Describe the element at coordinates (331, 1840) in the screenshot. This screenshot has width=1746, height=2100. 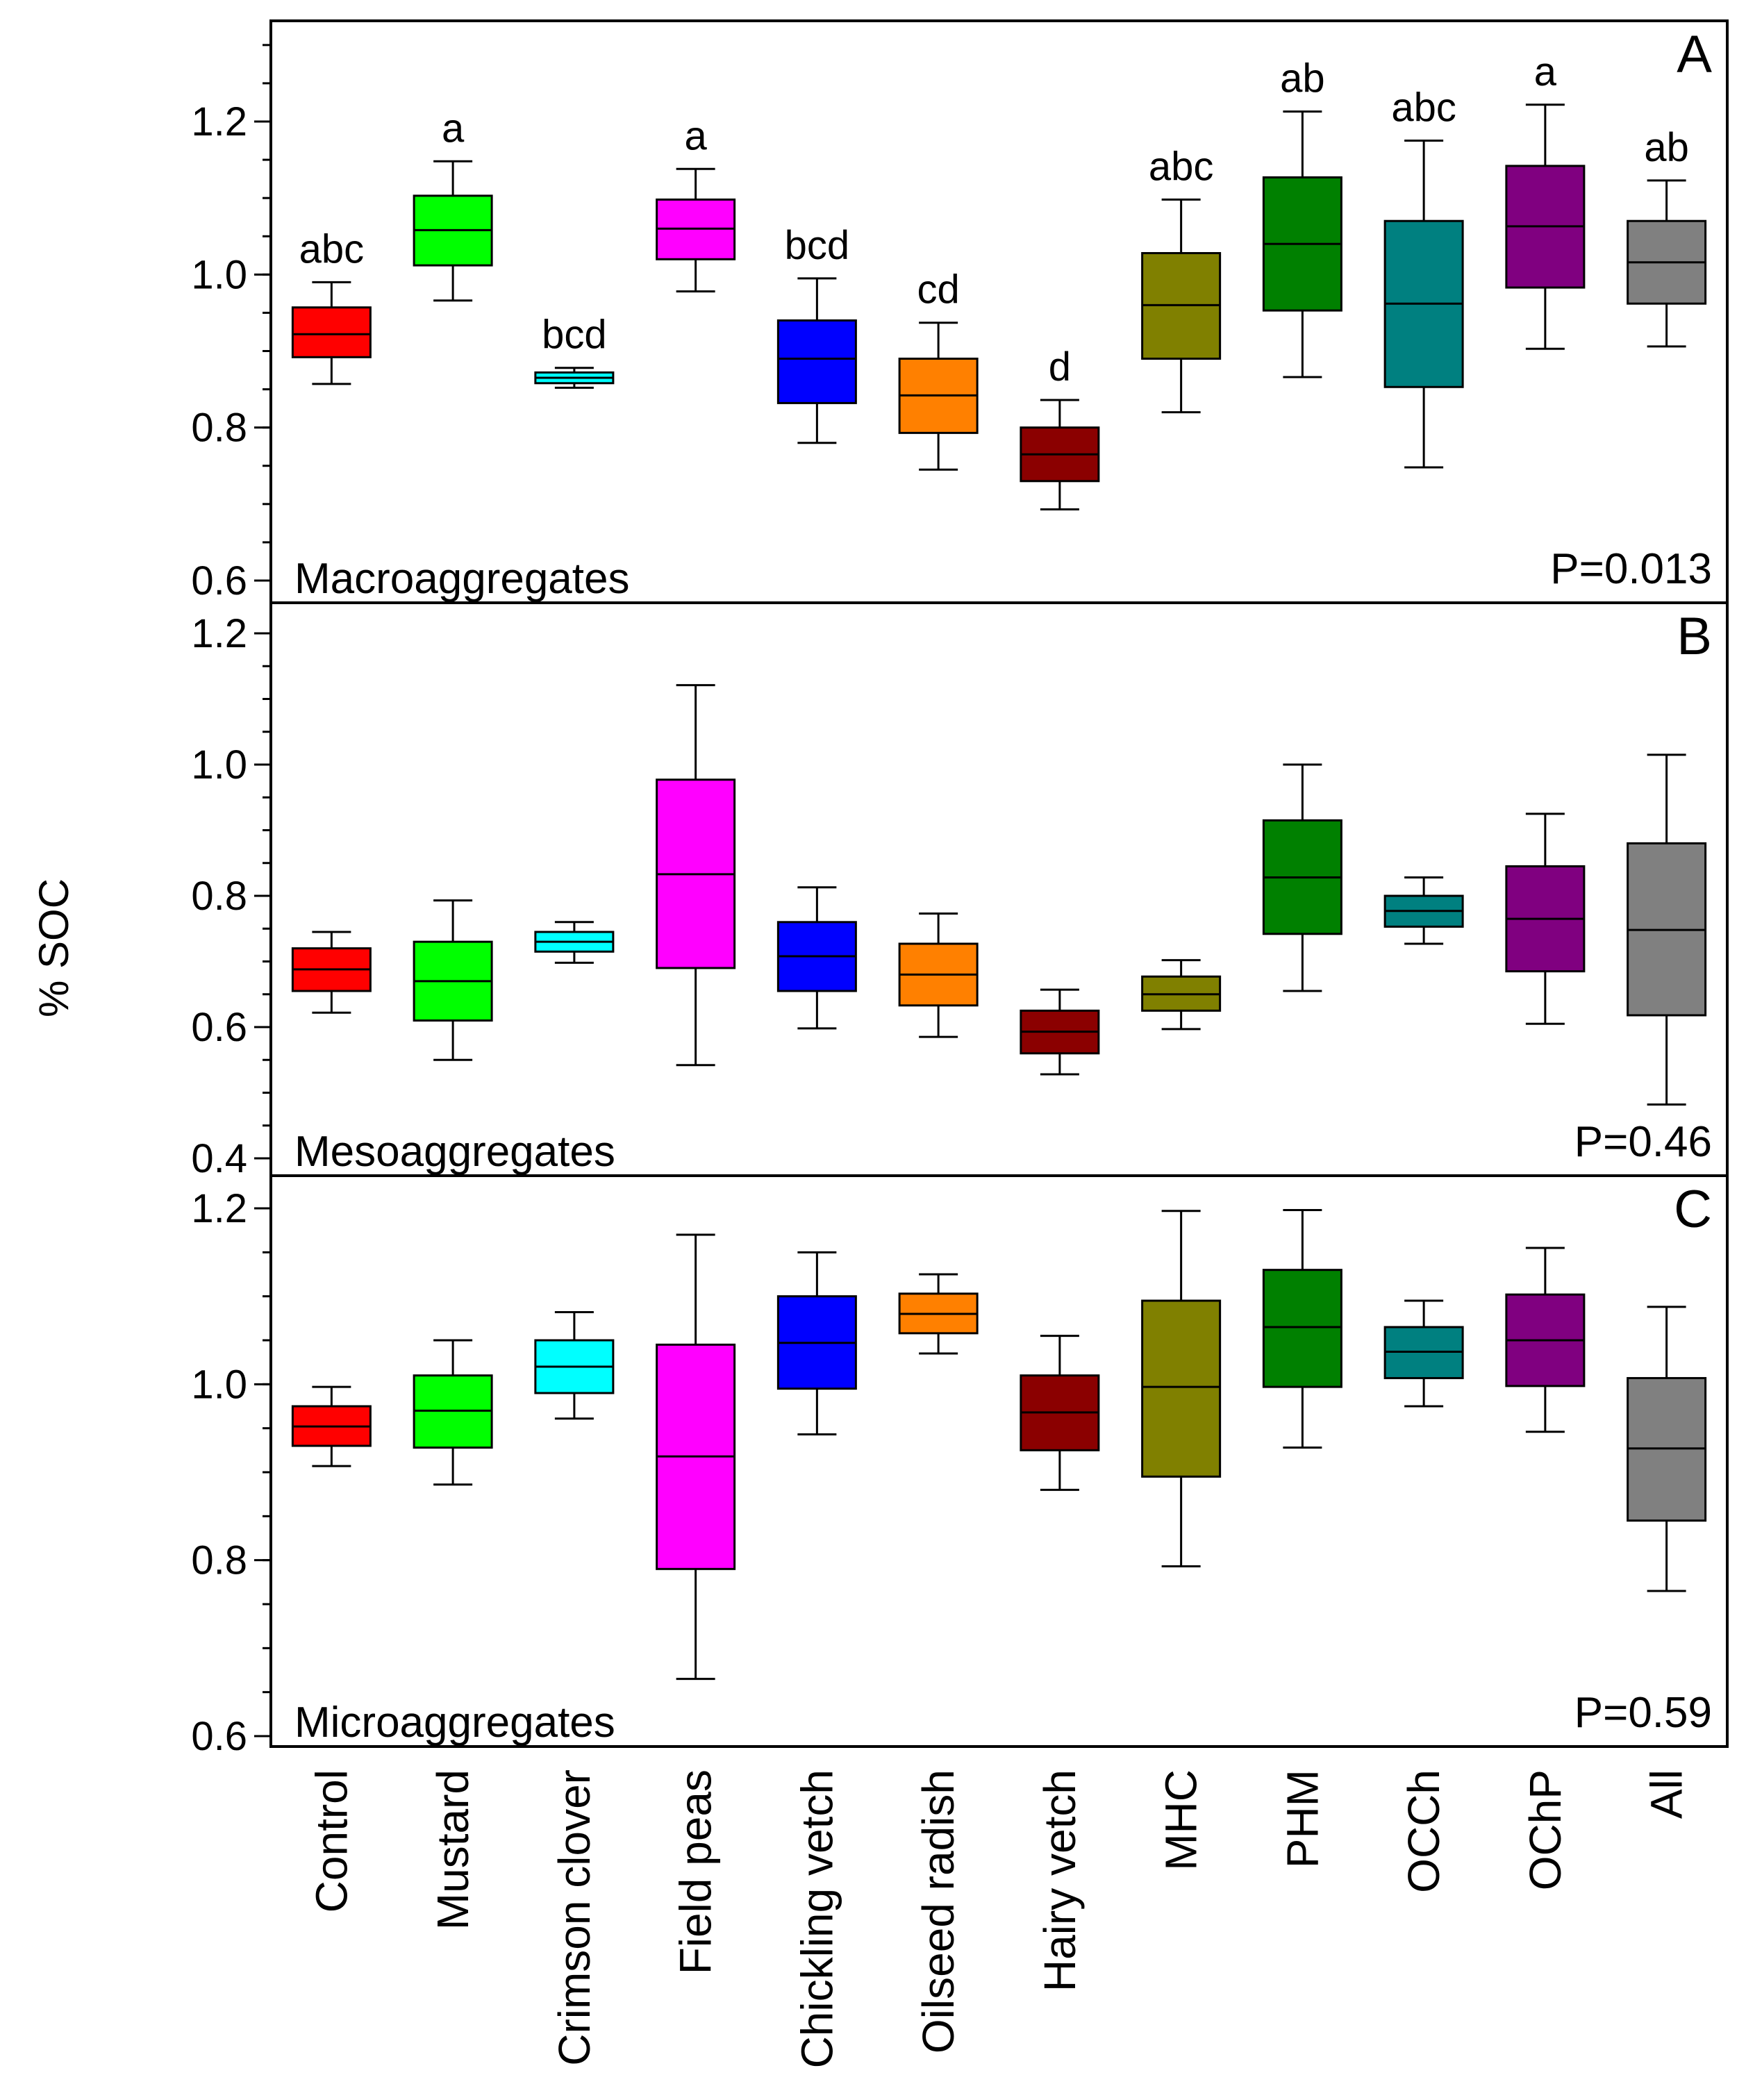
I see `category-label-control: Control` at that location.